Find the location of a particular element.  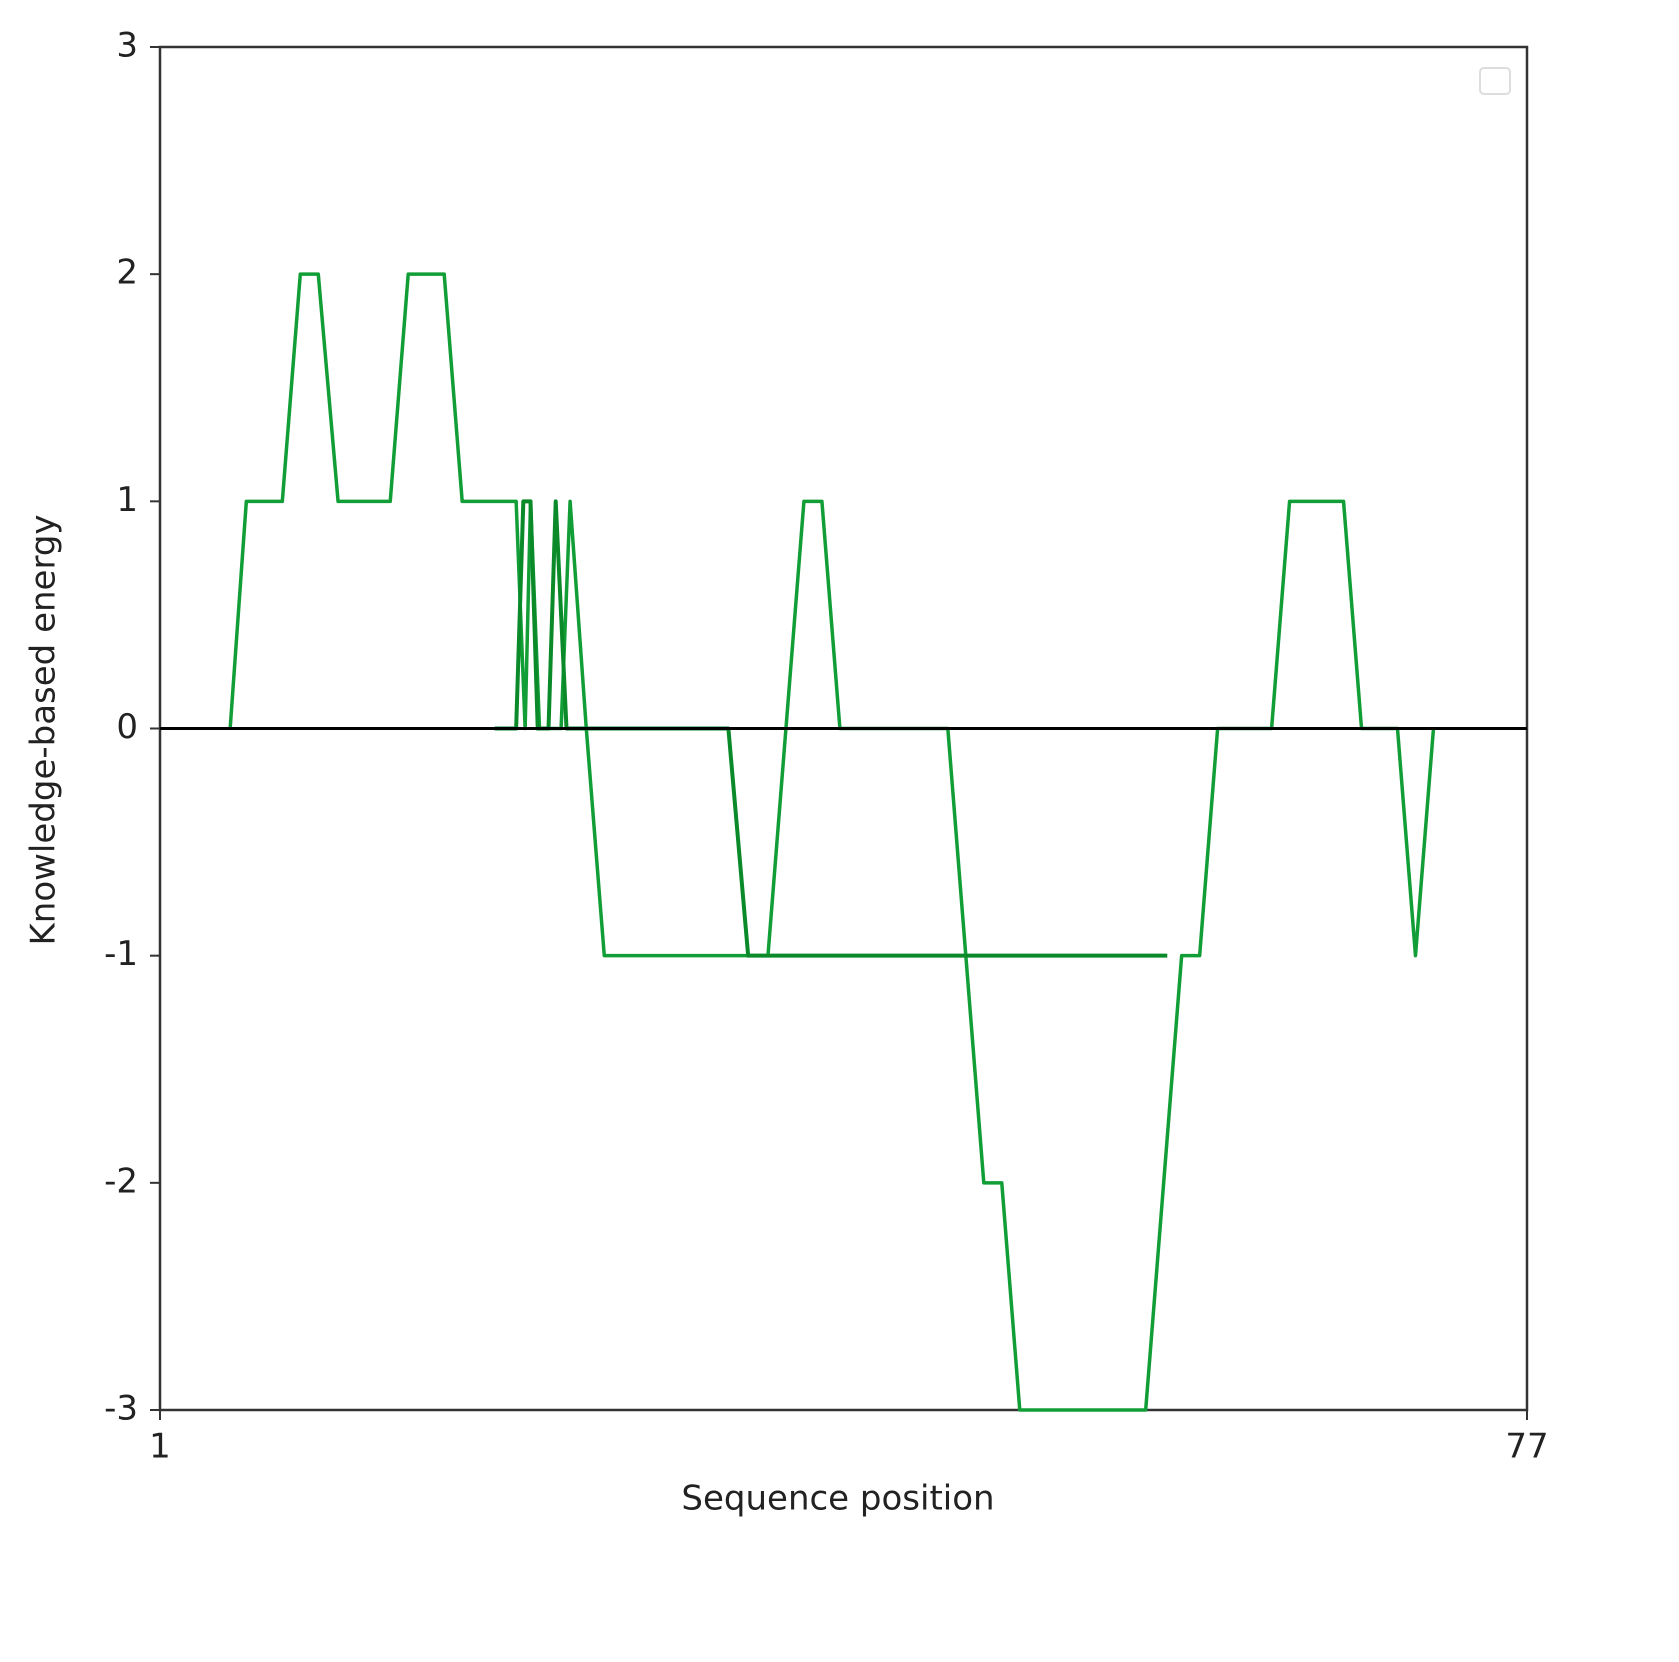

y-tick-label: 3 is located at coordinates (127, 46).